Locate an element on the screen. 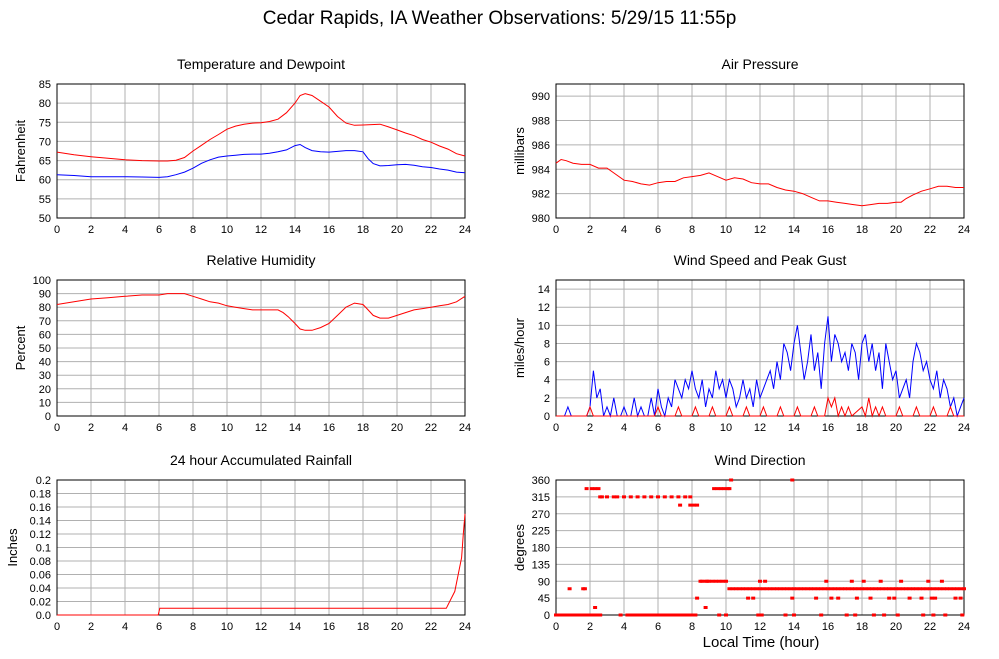  y-tick-label: 980 is located at coordinates (541, 219).